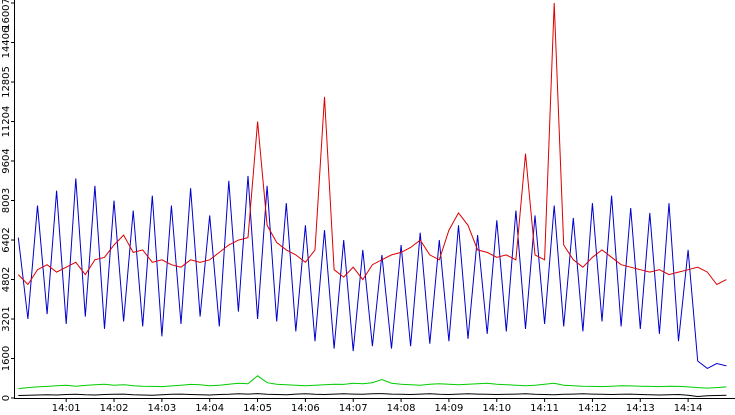  Describe the element at coordinates (6, 122) in the screenshot. I see `y-tick-label: 11204` at that location.